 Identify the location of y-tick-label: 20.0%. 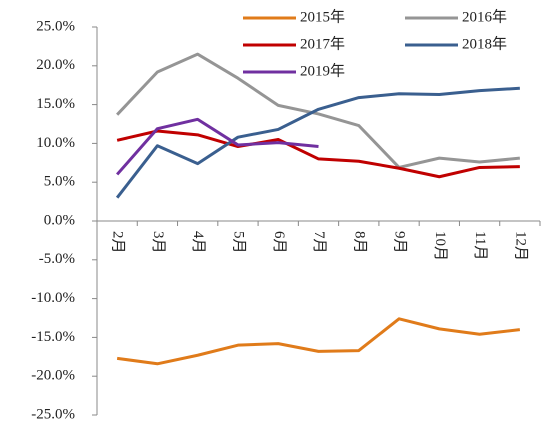
(55, 65).